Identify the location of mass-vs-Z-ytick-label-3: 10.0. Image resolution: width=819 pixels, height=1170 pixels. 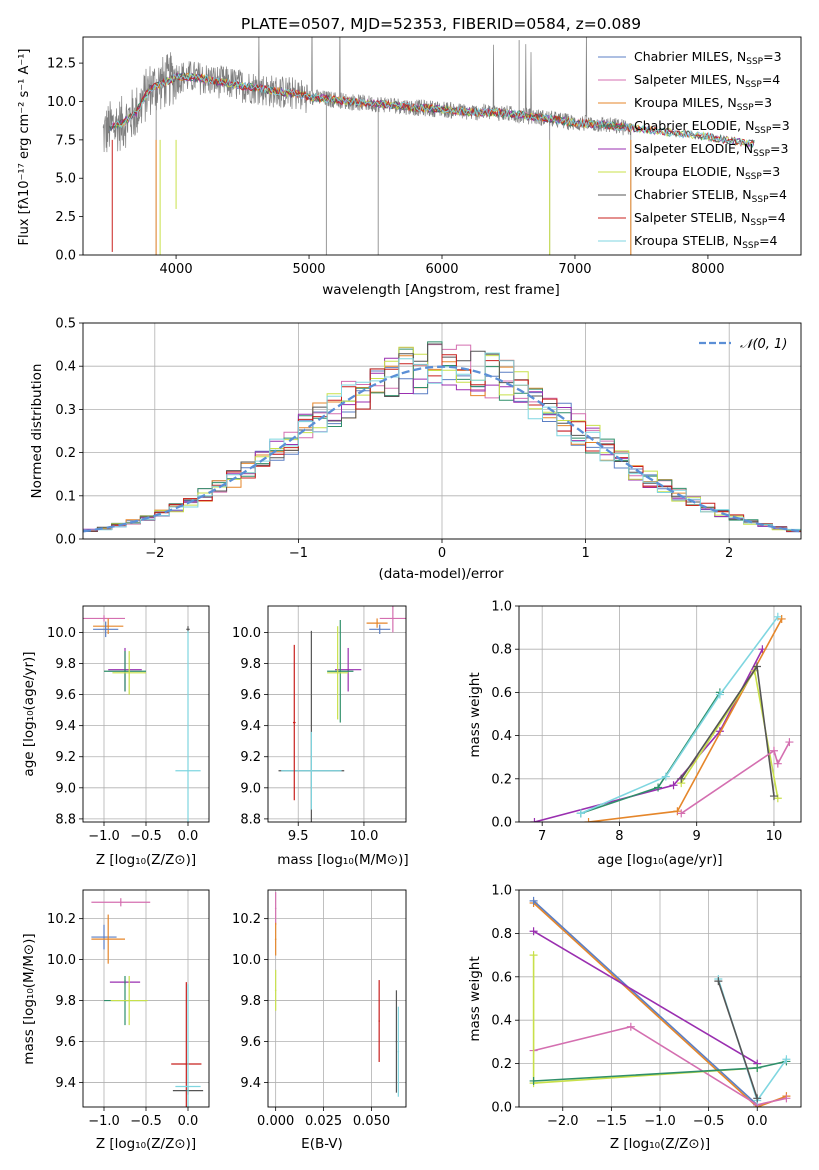
(61, 960).